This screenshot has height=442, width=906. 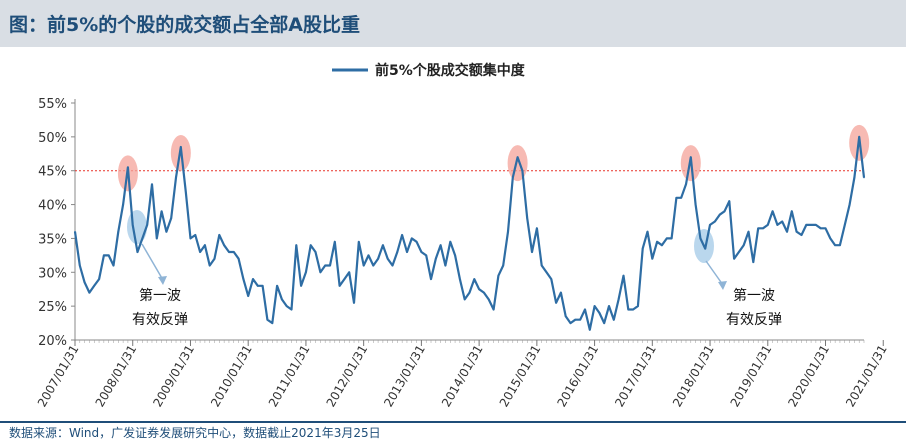 I want to click on x-tick-label: 2015/01/31, so click(x=520, y=376).